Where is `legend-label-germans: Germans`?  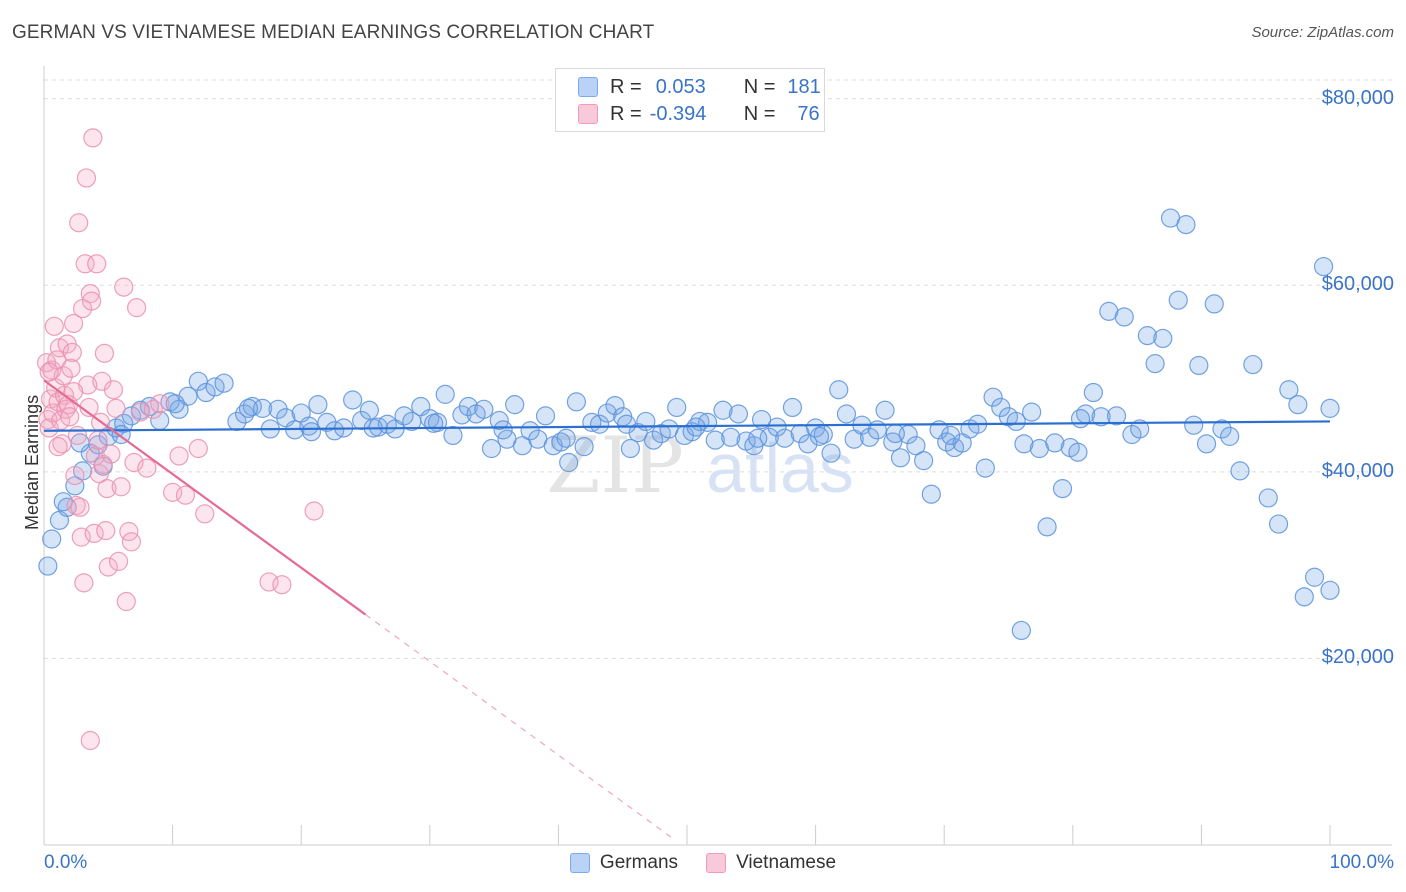 legend-label-germans: Germans is located at coordinates (639, 862).